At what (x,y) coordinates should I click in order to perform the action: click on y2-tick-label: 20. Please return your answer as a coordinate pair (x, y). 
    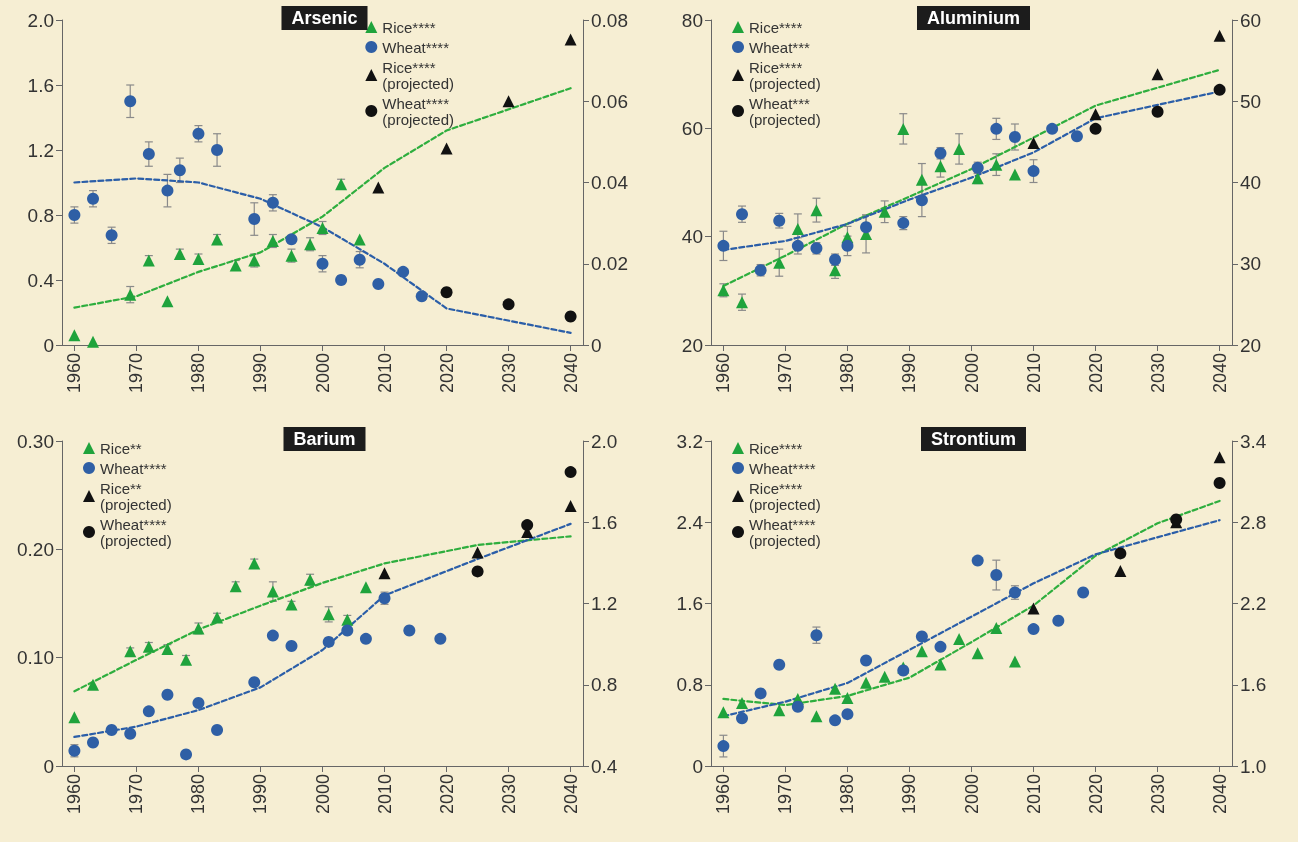
    Looking at the image, I should click on (1251, 345).